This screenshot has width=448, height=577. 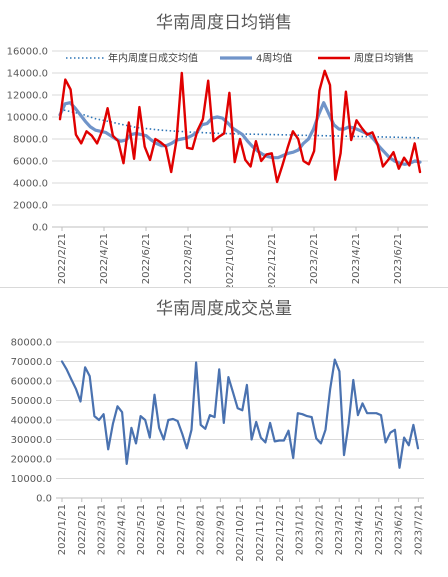 What do you see at coordinates (224, 309) in the screenshot?
I see `chart-title: 华南周度成交总量` at bounding box center [224, 309].